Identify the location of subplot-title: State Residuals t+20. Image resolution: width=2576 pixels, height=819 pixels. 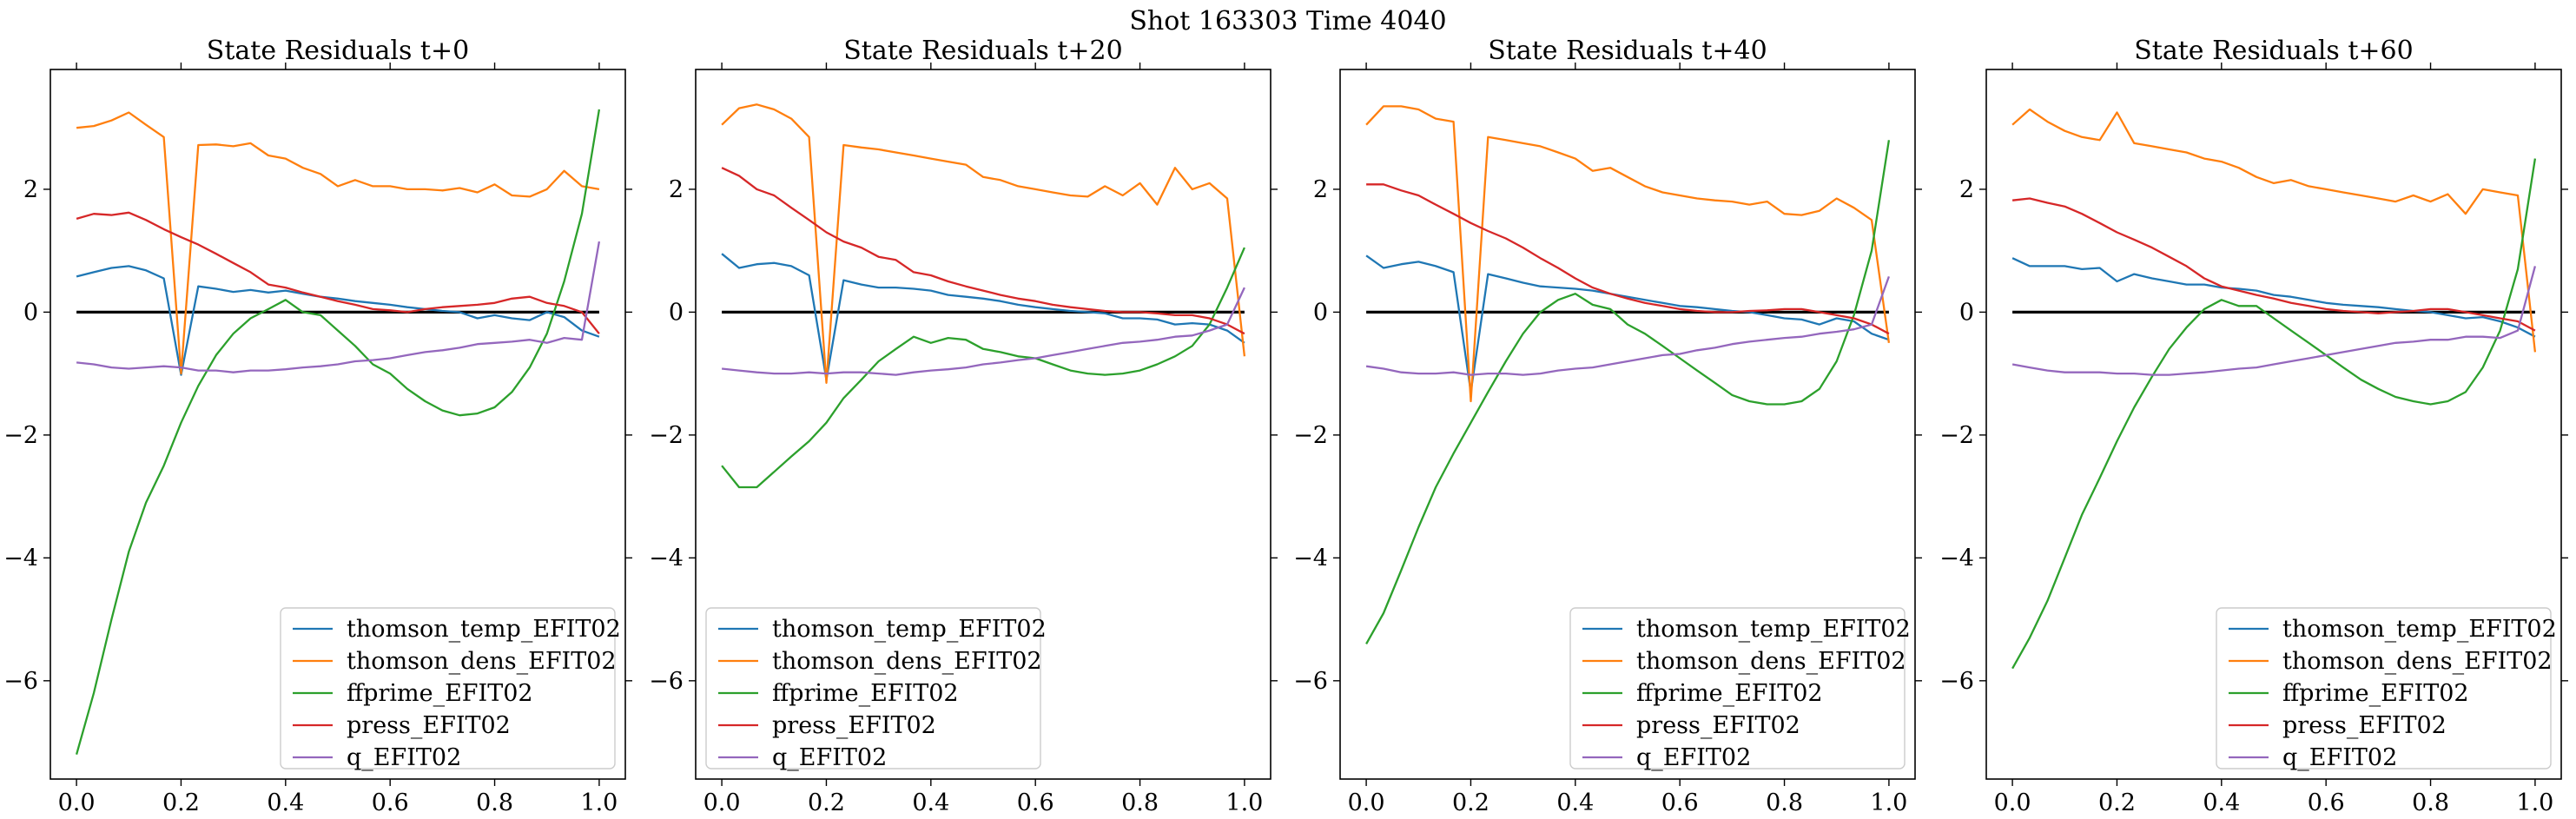
(982, 51).